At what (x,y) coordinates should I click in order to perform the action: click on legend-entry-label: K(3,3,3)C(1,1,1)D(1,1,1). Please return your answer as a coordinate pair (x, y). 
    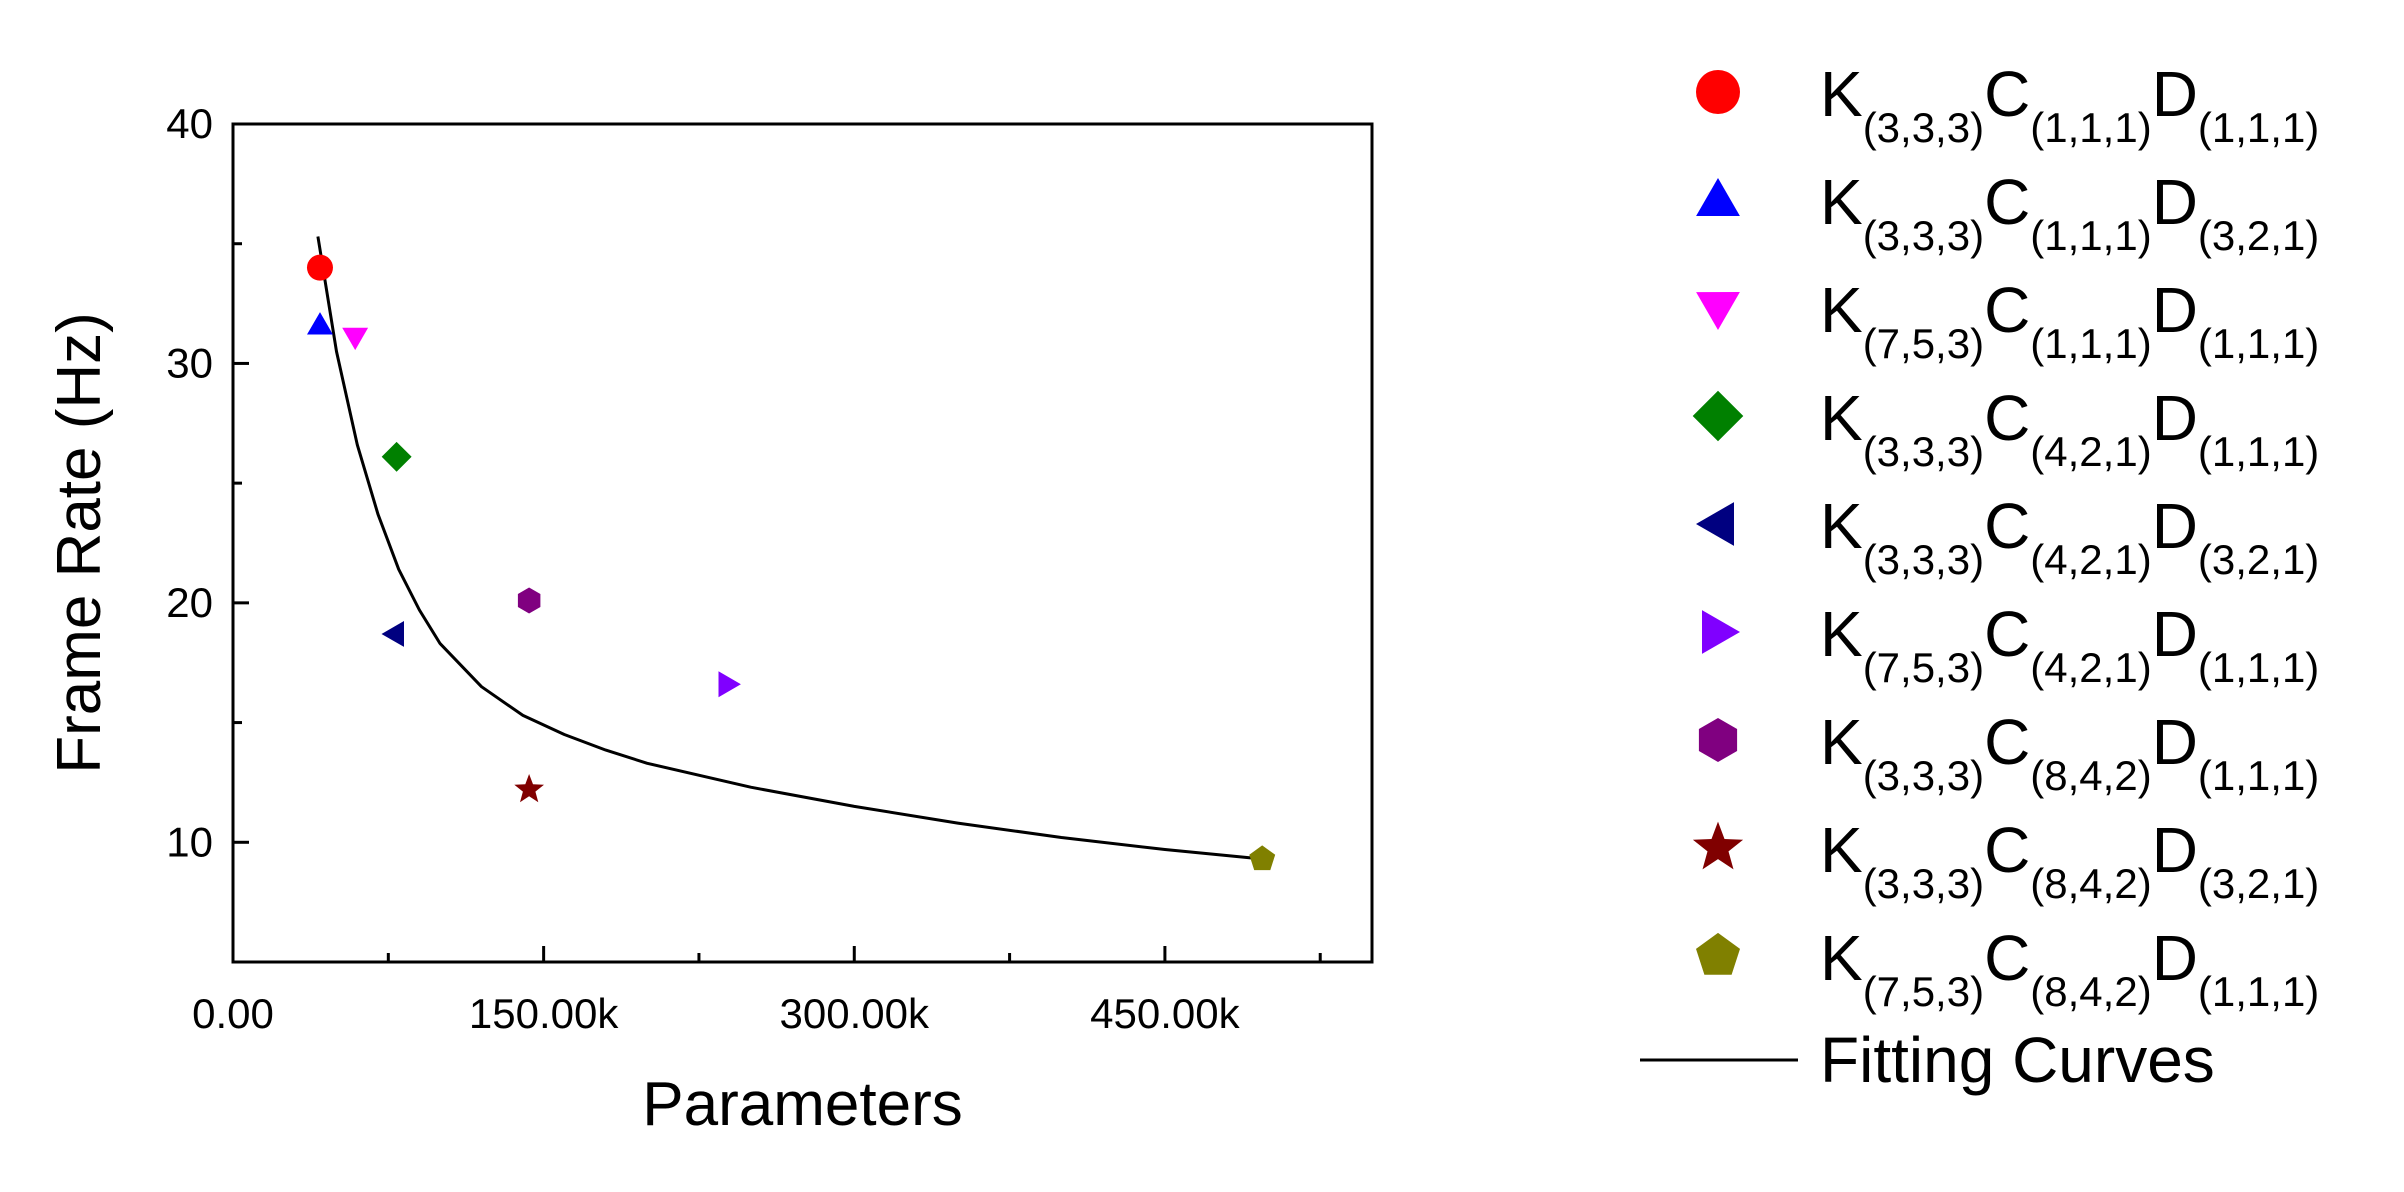
    Looking at the image, I should click on (2069, 104).